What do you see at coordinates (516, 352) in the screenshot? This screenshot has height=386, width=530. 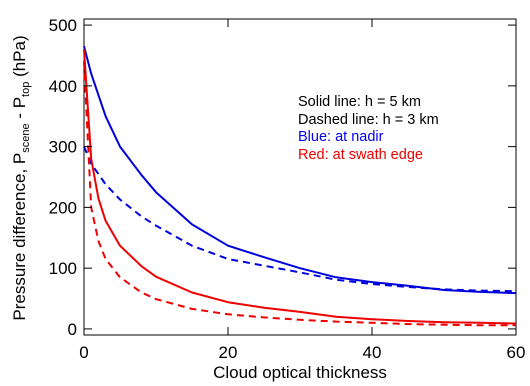 I see `x-tick-label: 60` at bounding box center [516, 352].